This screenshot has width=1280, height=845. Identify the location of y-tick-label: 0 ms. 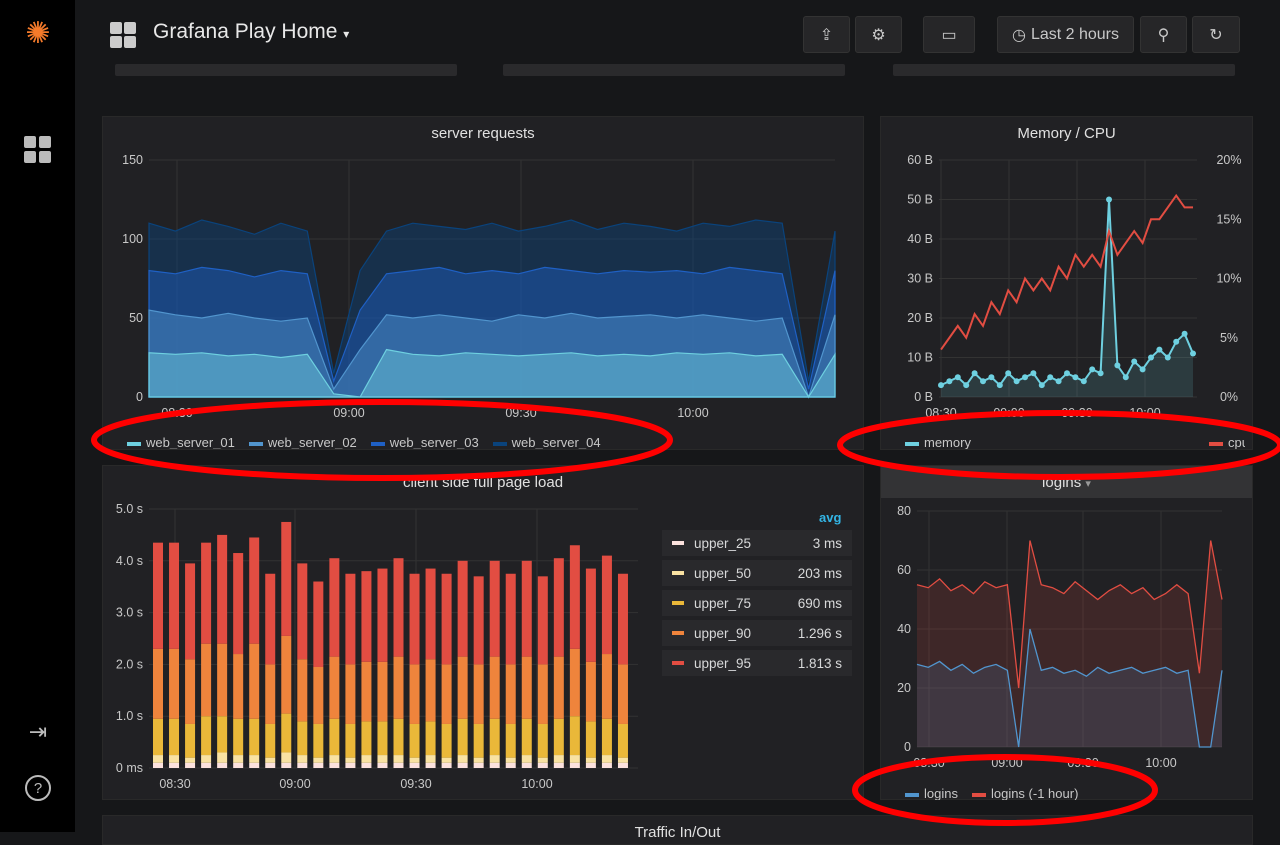
(129, 768).